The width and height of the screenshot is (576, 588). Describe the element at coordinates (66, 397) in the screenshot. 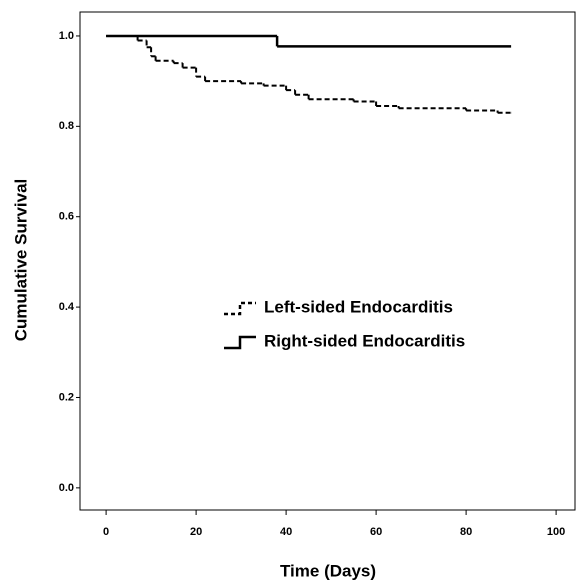

I see `y-tick-label: 0.2` at that location.